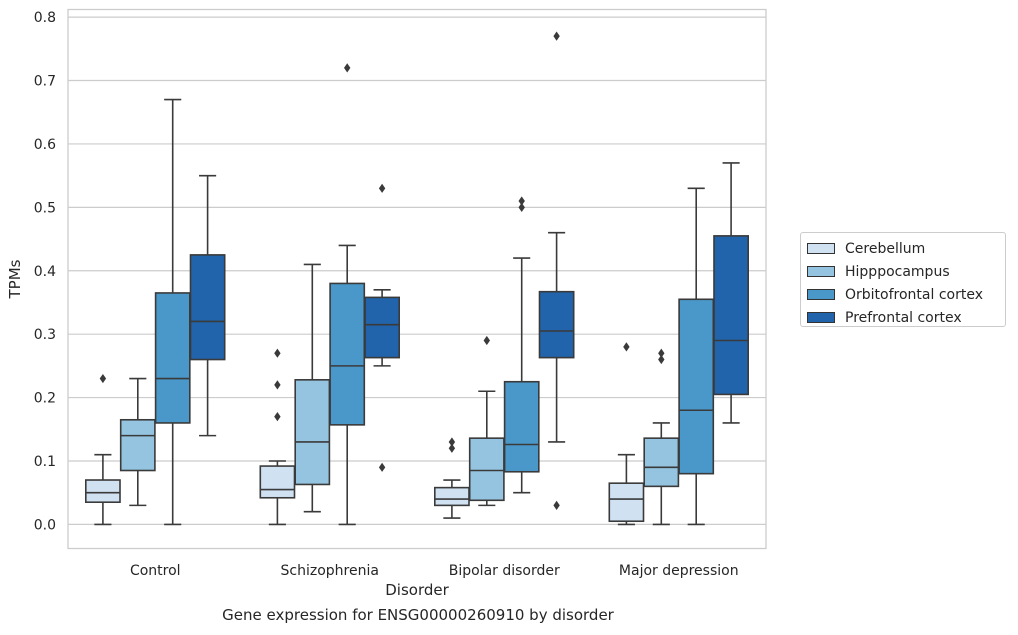 The width and height of the screenshot is (1018, 635). What do you see at coordinates (15, 279) in the screenshot?
I see `y-axis-label: TPMs` at bounding box center [15, 279].